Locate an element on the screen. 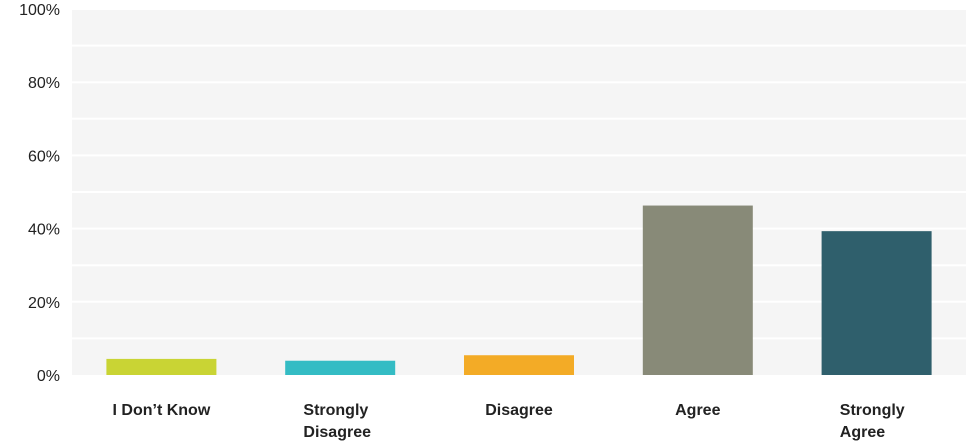 This screenshot has width=972, height=445. x-tick-label: I Don’t Know is located at coordinates (162, 410).